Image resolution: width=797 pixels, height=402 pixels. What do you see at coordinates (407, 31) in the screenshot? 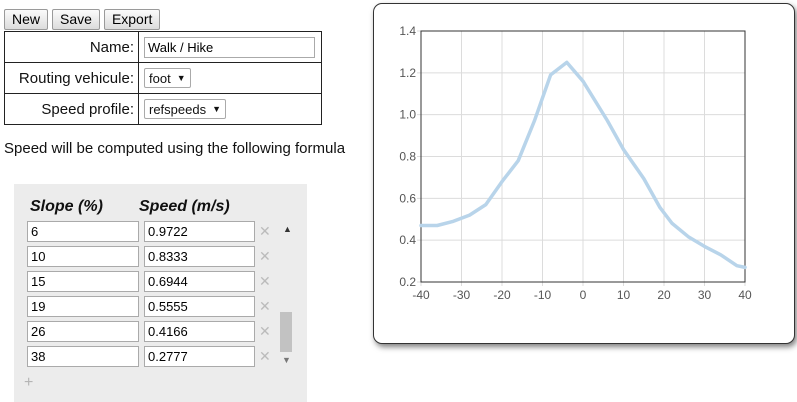
I see `y-tick-label: 1.4` at bounding box center [407, 31].